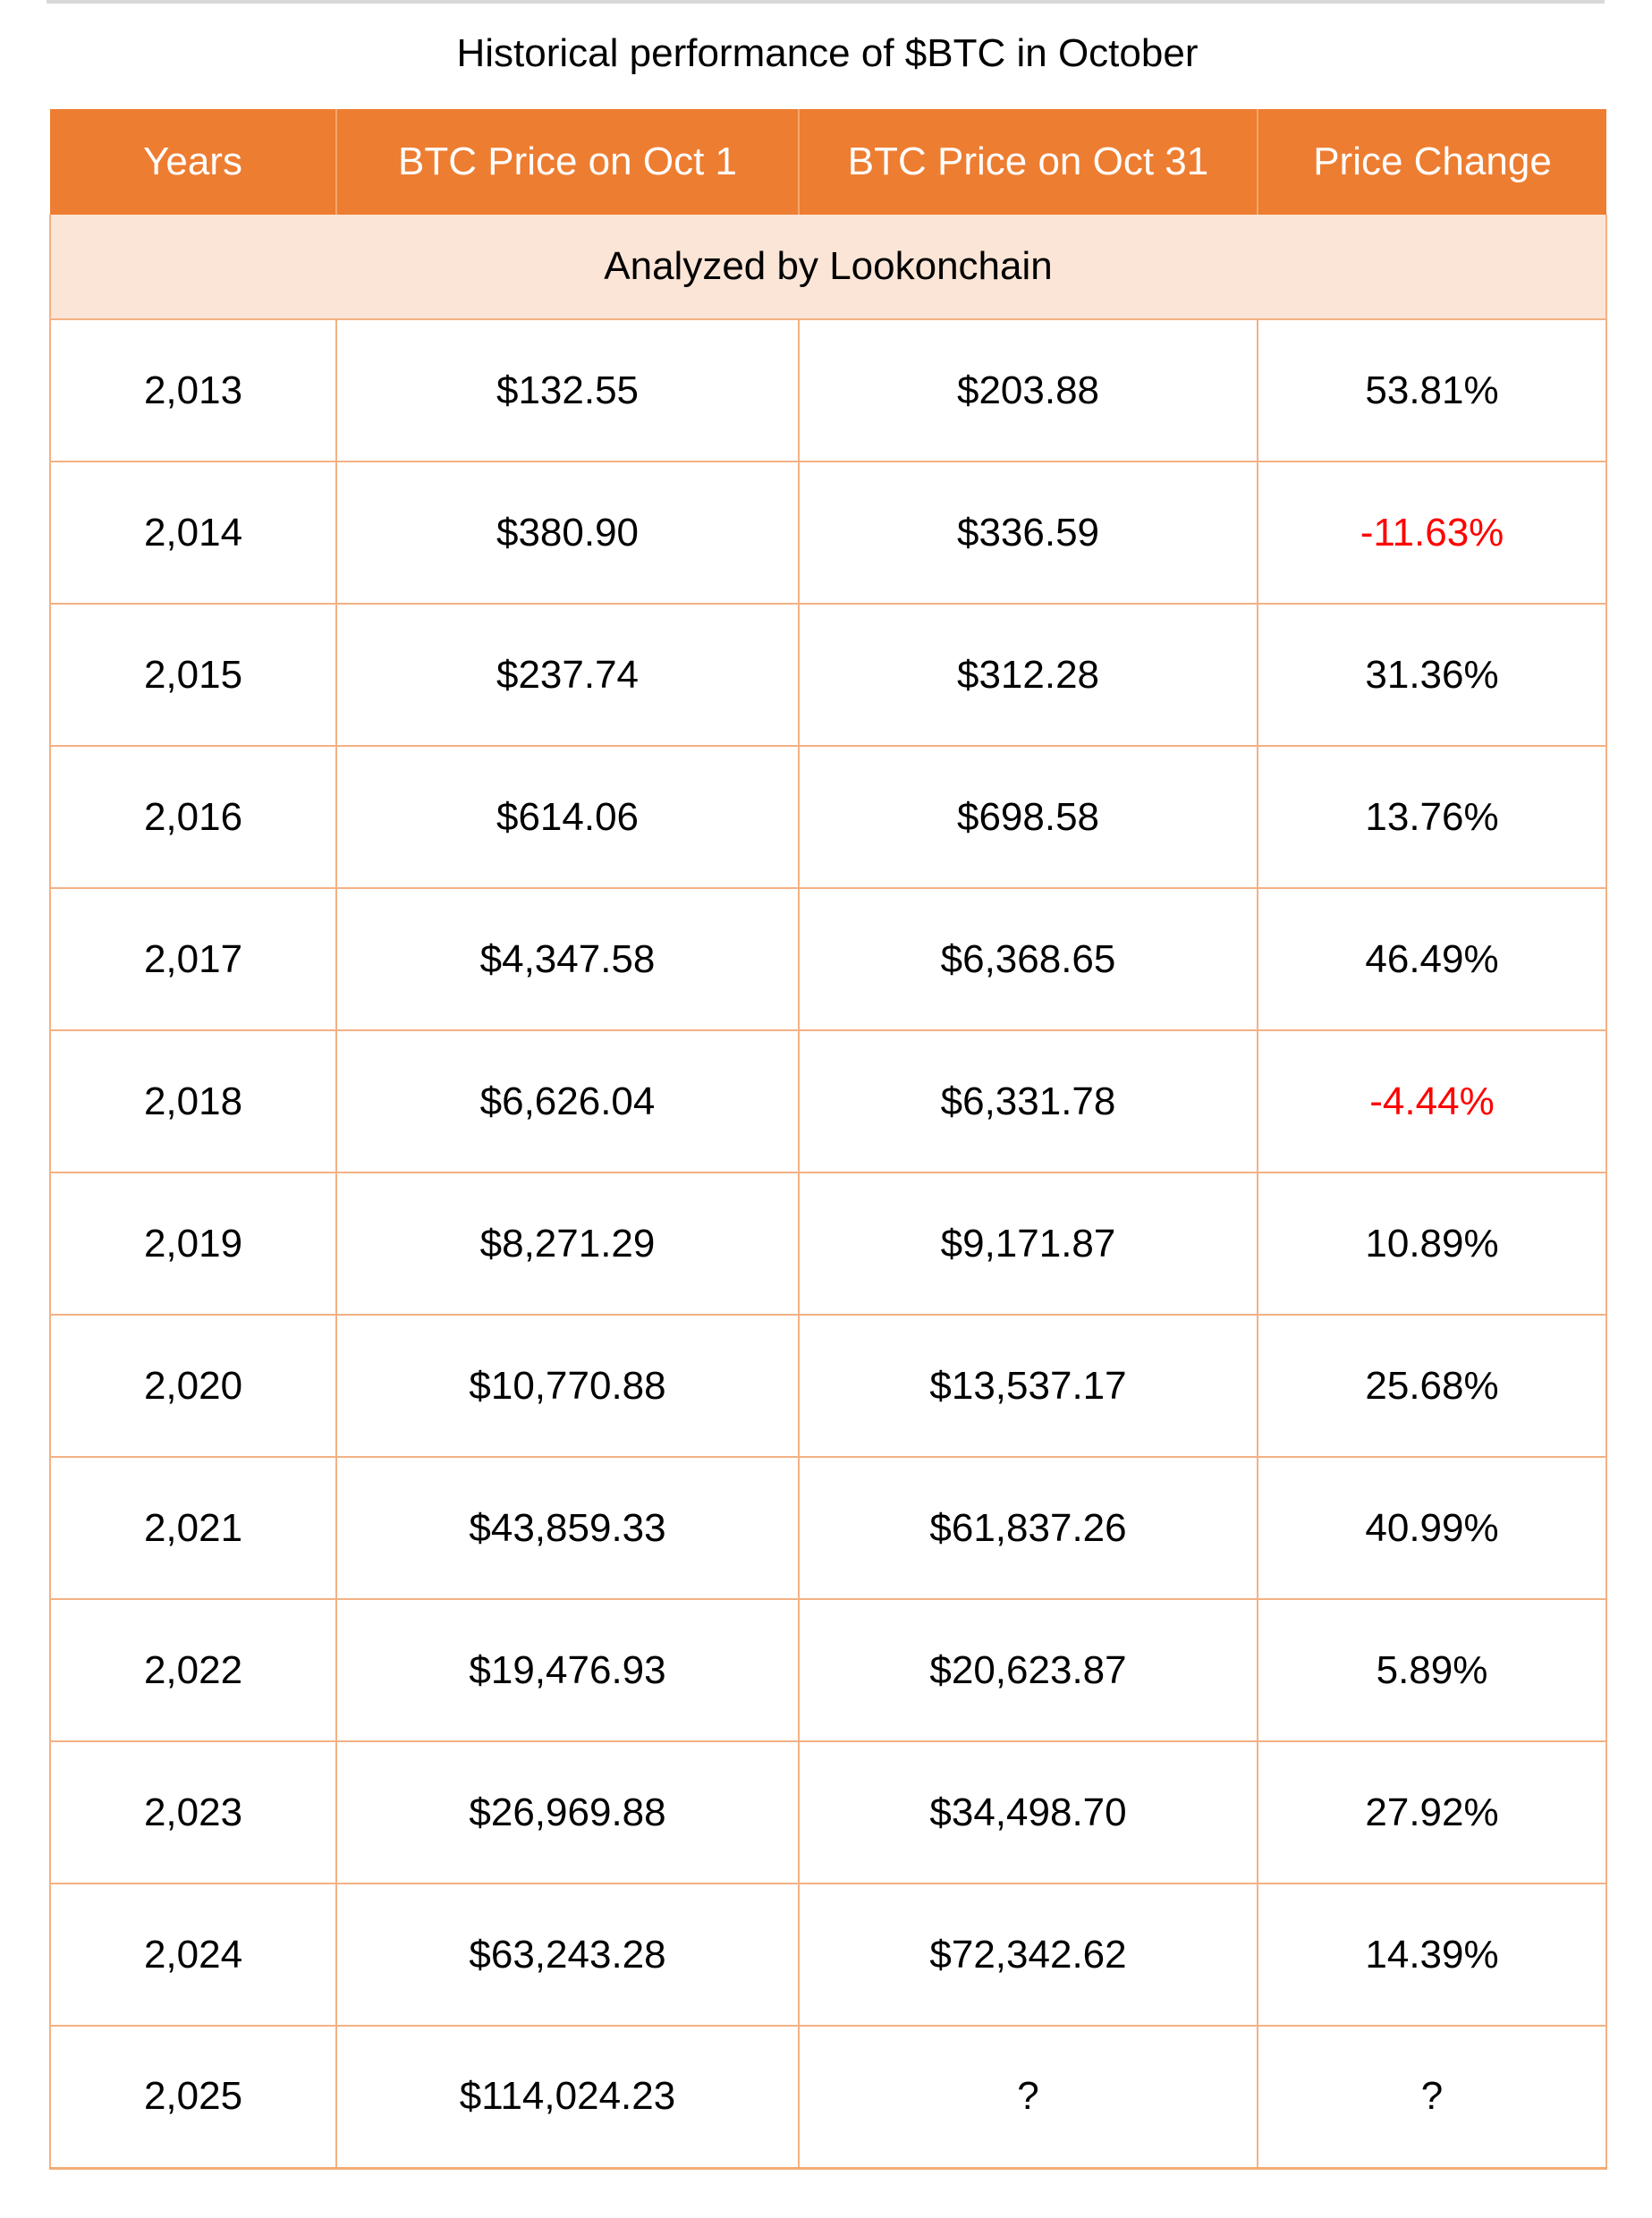 The height and width of the screenshot is (2218, 1652). I want to click on oct1-price-cell: $614.06, so click(567, 817).